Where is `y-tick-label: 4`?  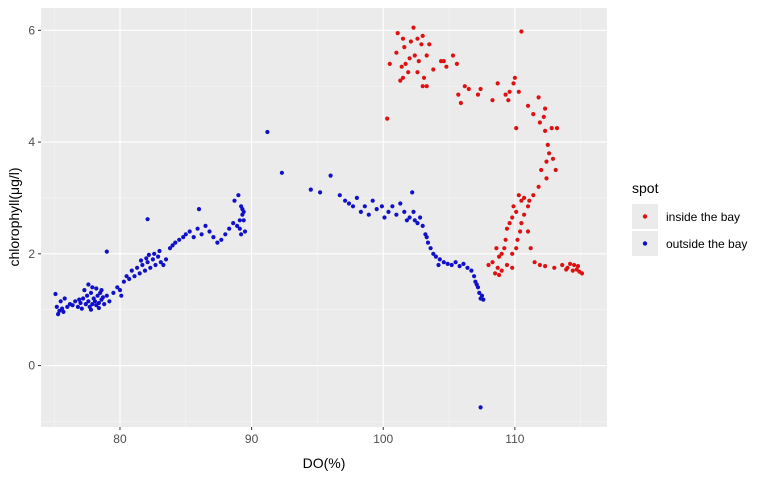 y-tick-label: 4 is located at coordinates (31, 142).